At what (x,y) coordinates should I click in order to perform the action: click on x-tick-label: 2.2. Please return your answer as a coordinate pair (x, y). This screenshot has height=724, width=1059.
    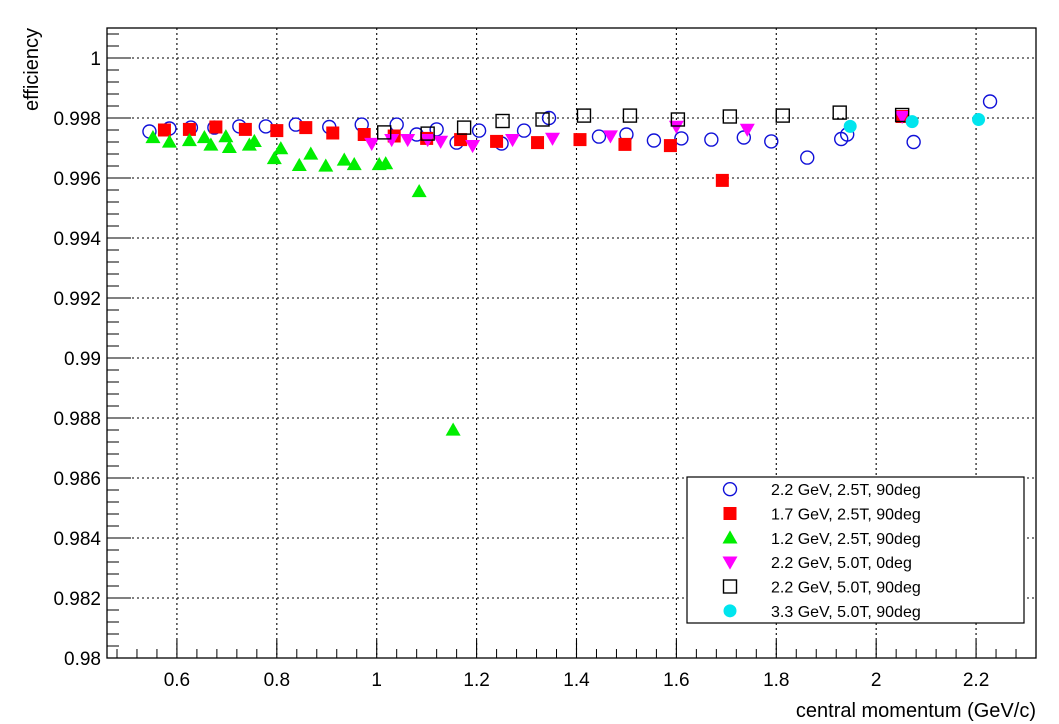
    Looking at the image, I should click on (976, 680).